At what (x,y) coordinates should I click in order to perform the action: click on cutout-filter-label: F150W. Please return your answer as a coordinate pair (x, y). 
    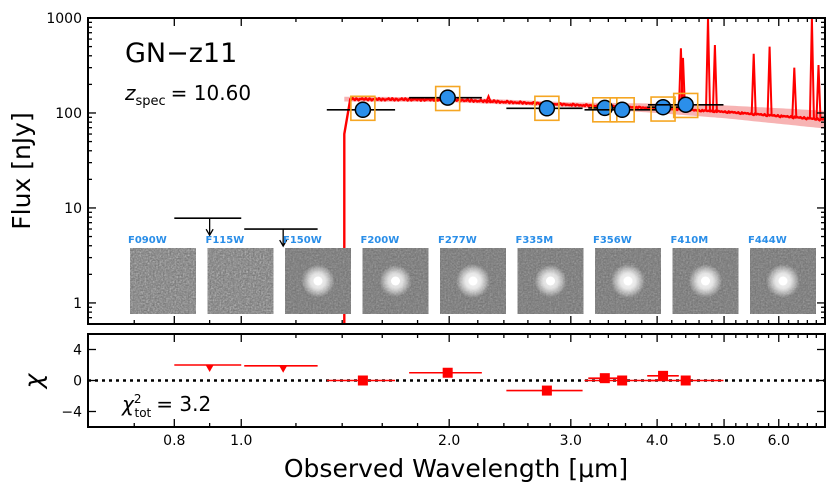
    Looking at the image, I should click on (302, 240).